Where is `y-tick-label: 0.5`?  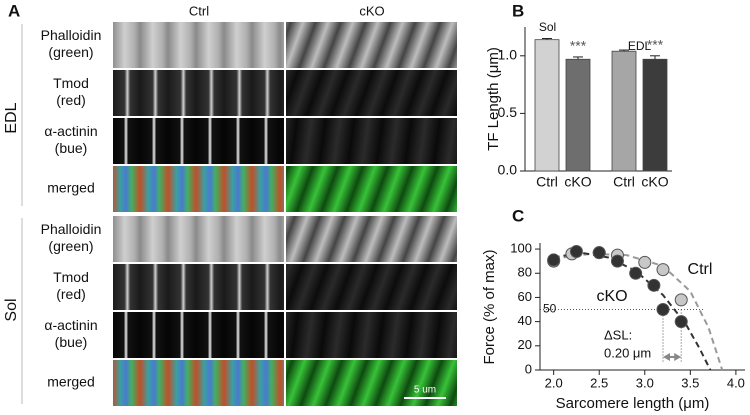
y-tick-label: 0.5 is located at coordinates (508, 112).